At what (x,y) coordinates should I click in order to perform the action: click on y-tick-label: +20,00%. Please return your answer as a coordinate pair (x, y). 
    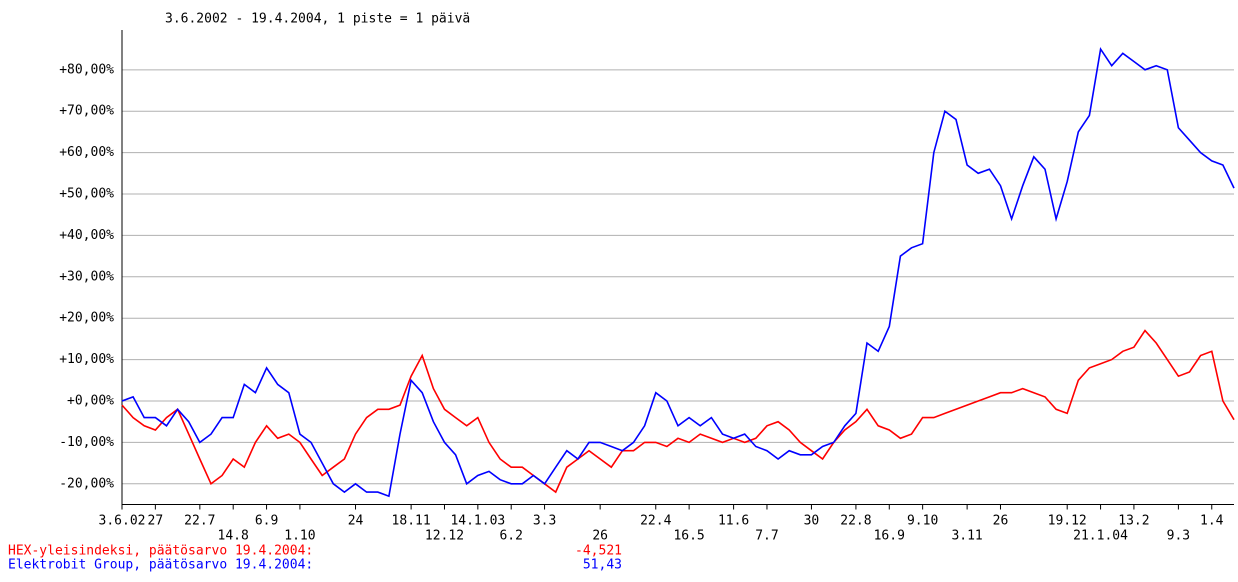
    Looking at the image, I should click on (86, 318).